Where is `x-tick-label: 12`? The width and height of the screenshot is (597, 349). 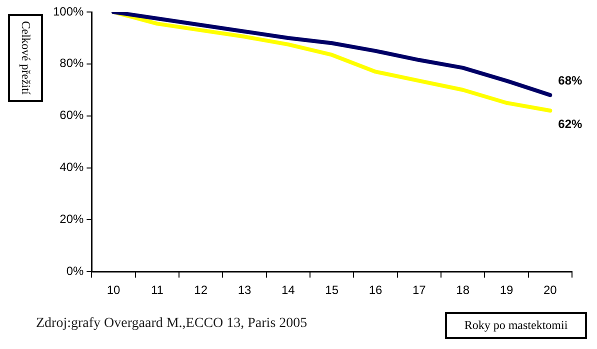
x-tick-label: 12 is located at coordinates (201, 290).